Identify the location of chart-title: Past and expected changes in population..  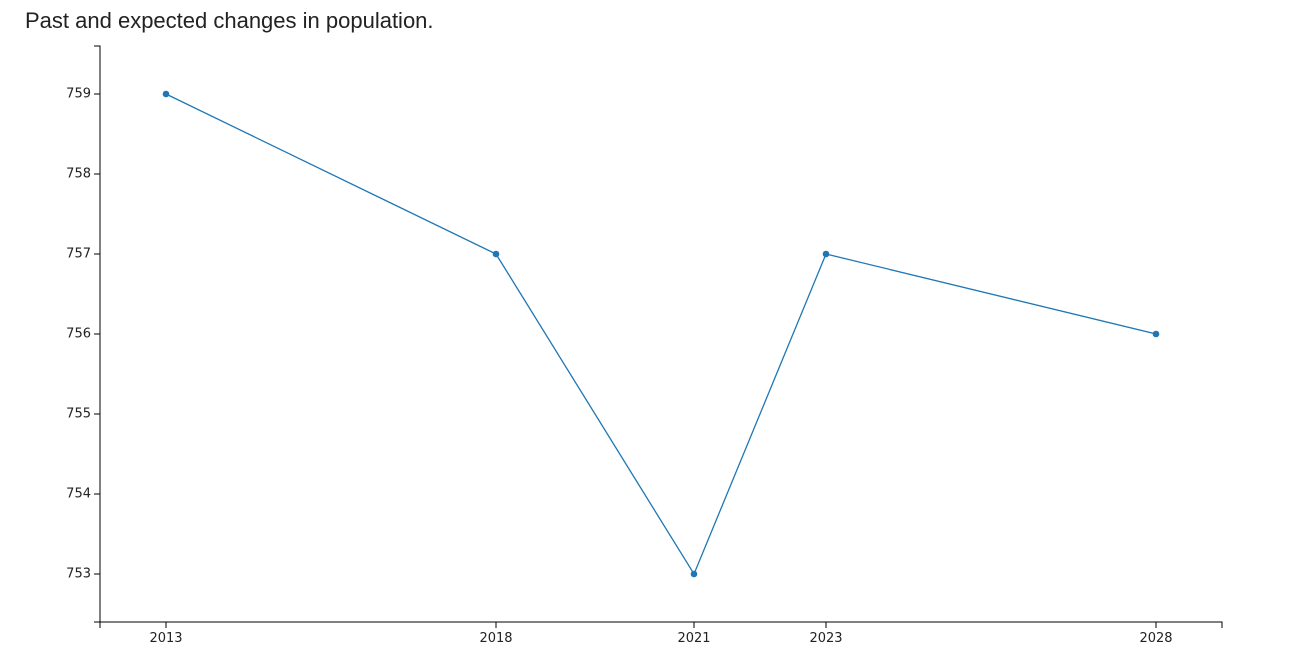
(229, 20).